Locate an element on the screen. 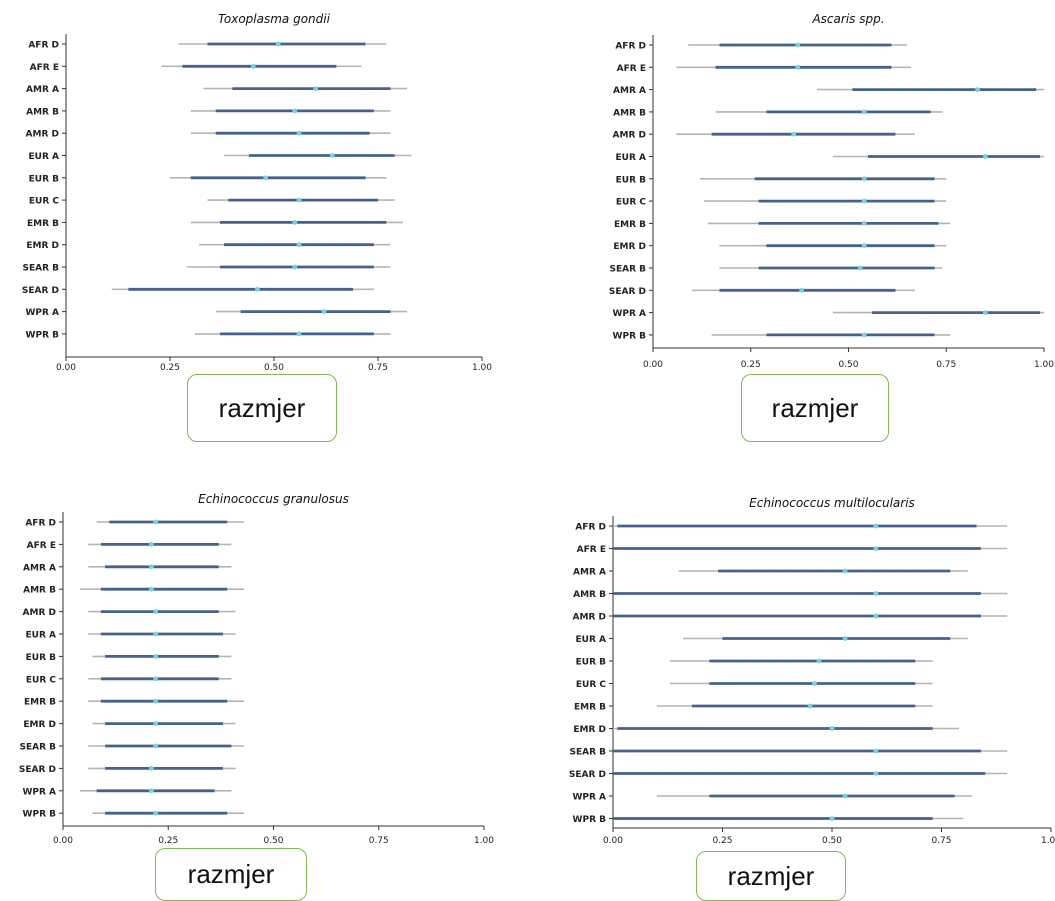  chart-title: Echinococcus multilocularis is located at coordinates (832, 503).